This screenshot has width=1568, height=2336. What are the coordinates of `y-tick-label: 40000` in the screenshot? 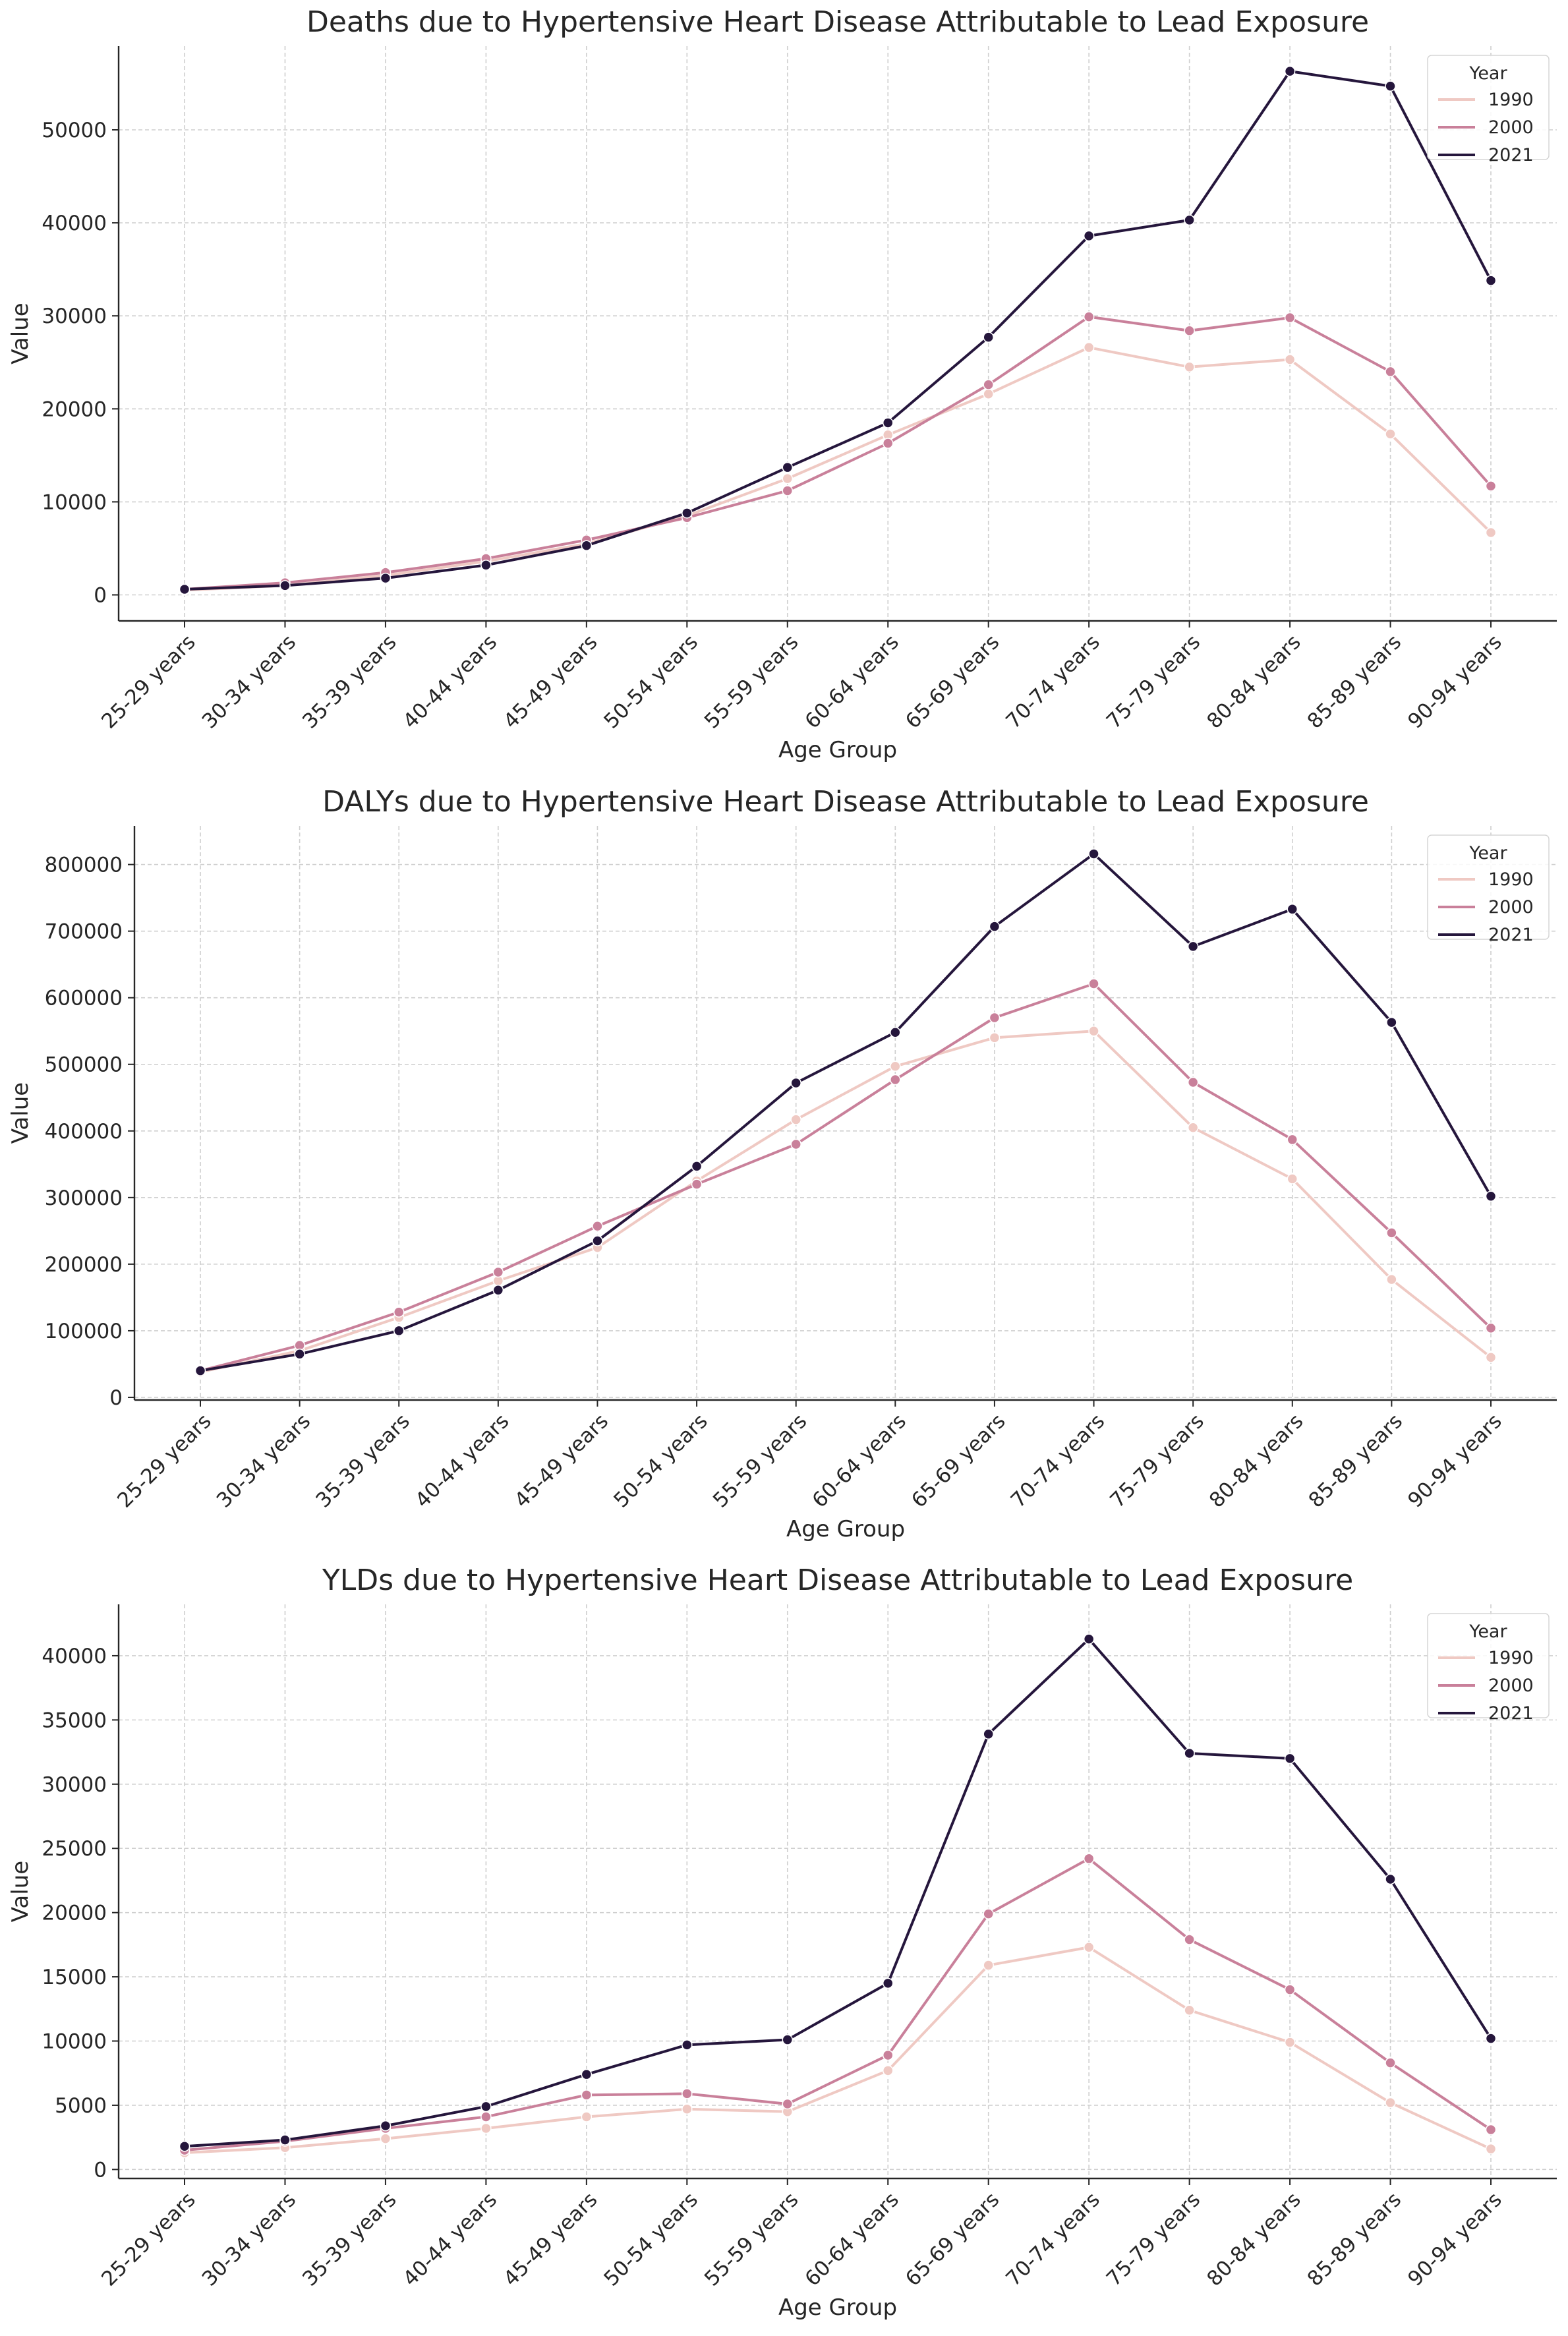 It's located at (74, 1656).